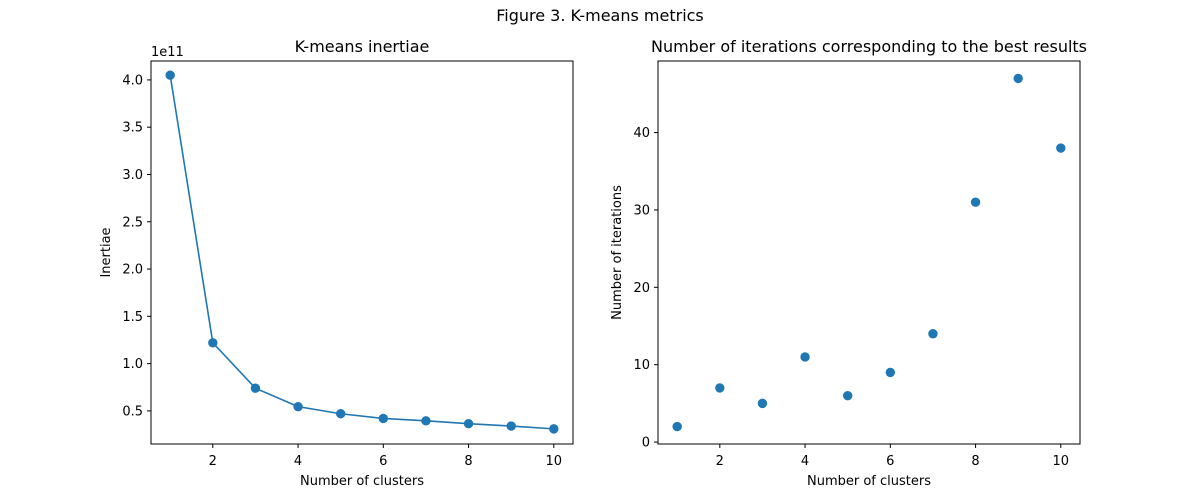 Image resolution: width=1200 pixels, height=500 pixels. I want to click on y-tick-label: 3.5, so click(132, 128).